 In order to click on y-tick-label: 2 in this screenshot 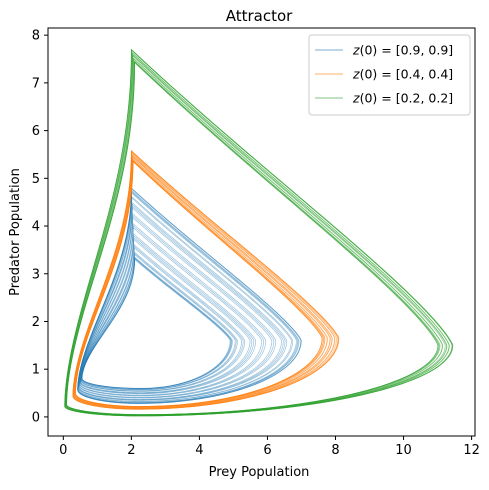, I will do `click(36, 322)`.